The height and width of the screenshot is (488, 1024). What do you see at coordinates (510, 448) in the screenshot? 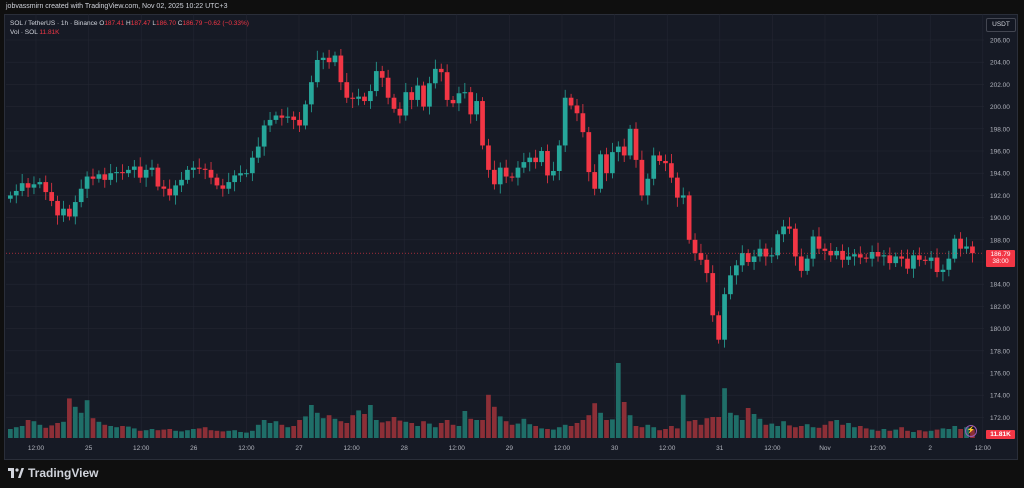
I see `time-axis-label: 29` at bounding box center [510, 448].